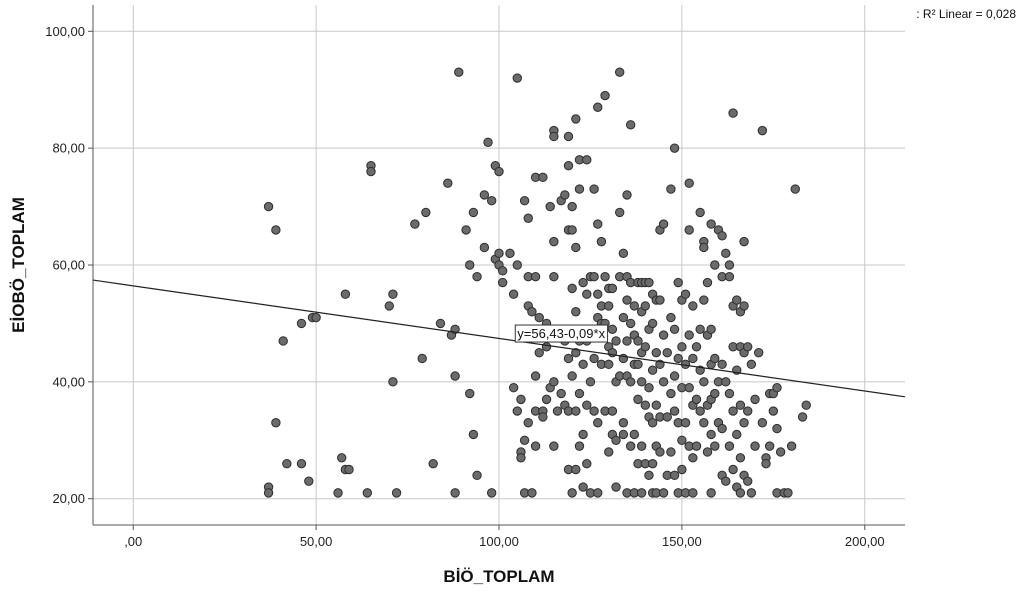  I want to click on x-tick-labels: ,00 50,00 100,00 150,00 200,00, so click(504, 537).